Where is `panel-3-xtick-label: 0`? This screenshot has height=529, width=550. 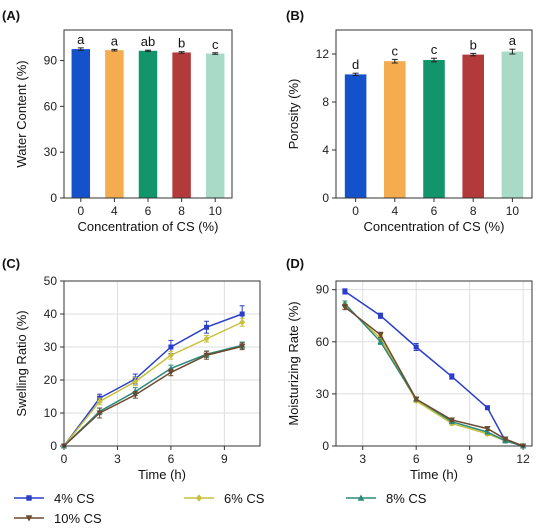
panel-3-xtick-label: 0 is located at coordinates (64, 459).